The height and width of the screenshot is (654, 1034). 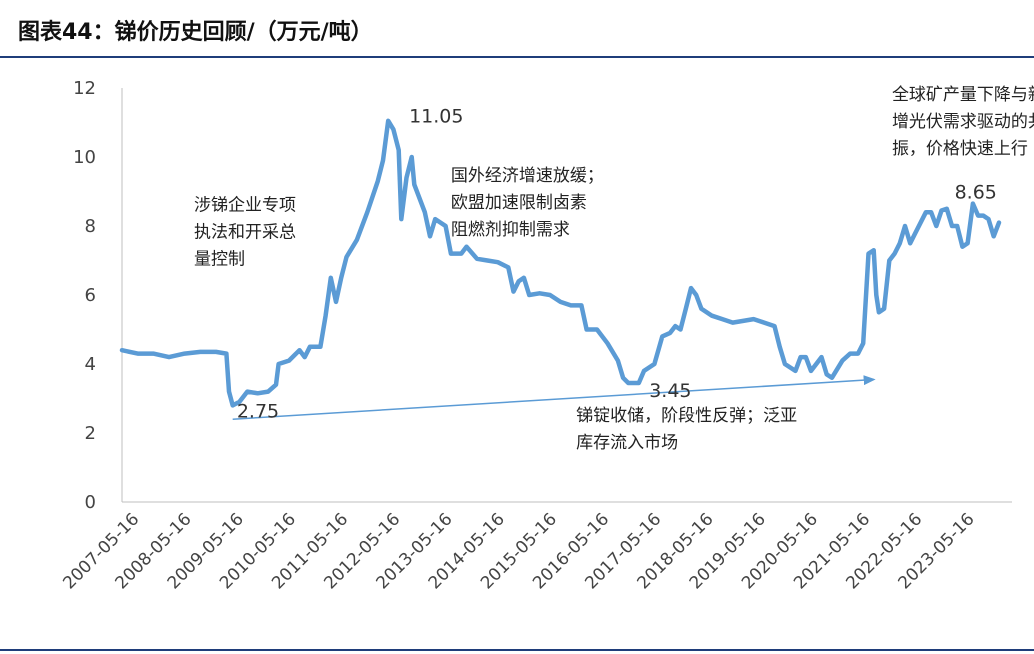 I want to click on annotation-line: 欧盟加速限制卤素, so click(x=519, y=203).